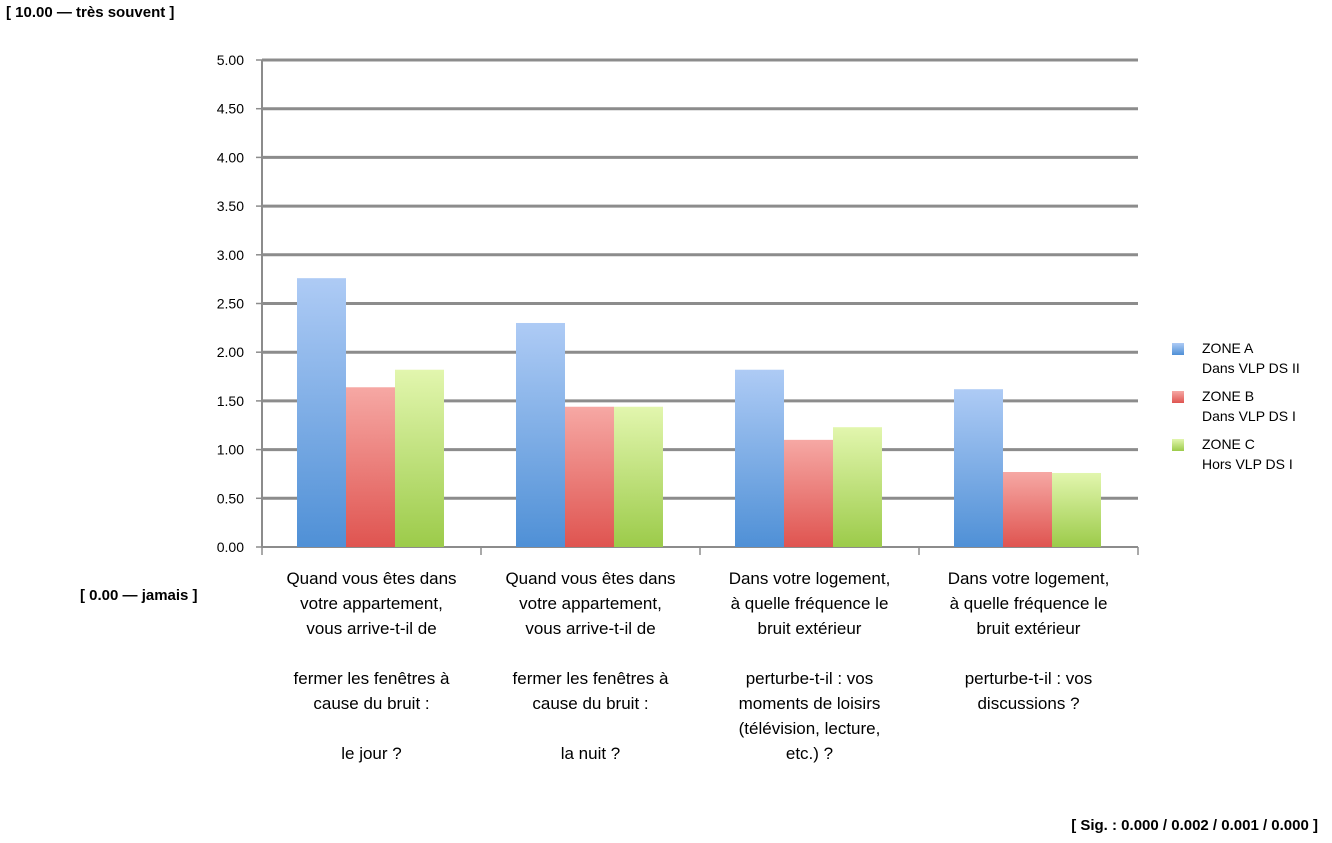 The image size is (1332, 843). What do you see at coordinates (230, 547) in the screenshot?
I see `y-tick-label: 0.00` at bounding box center [230, 547].